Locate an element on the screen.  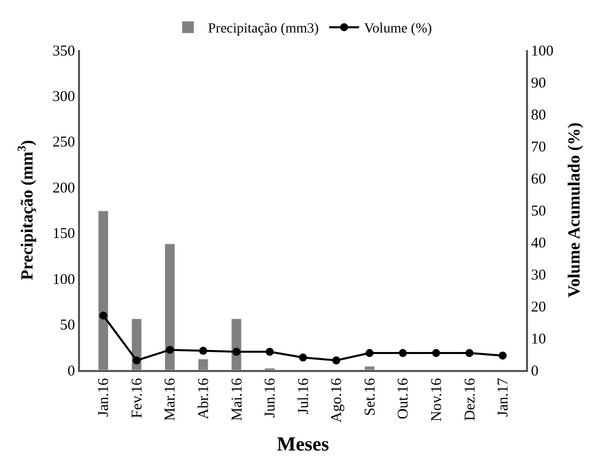
x-tick-label: Dez.16 is located at coordinates (470, 399).